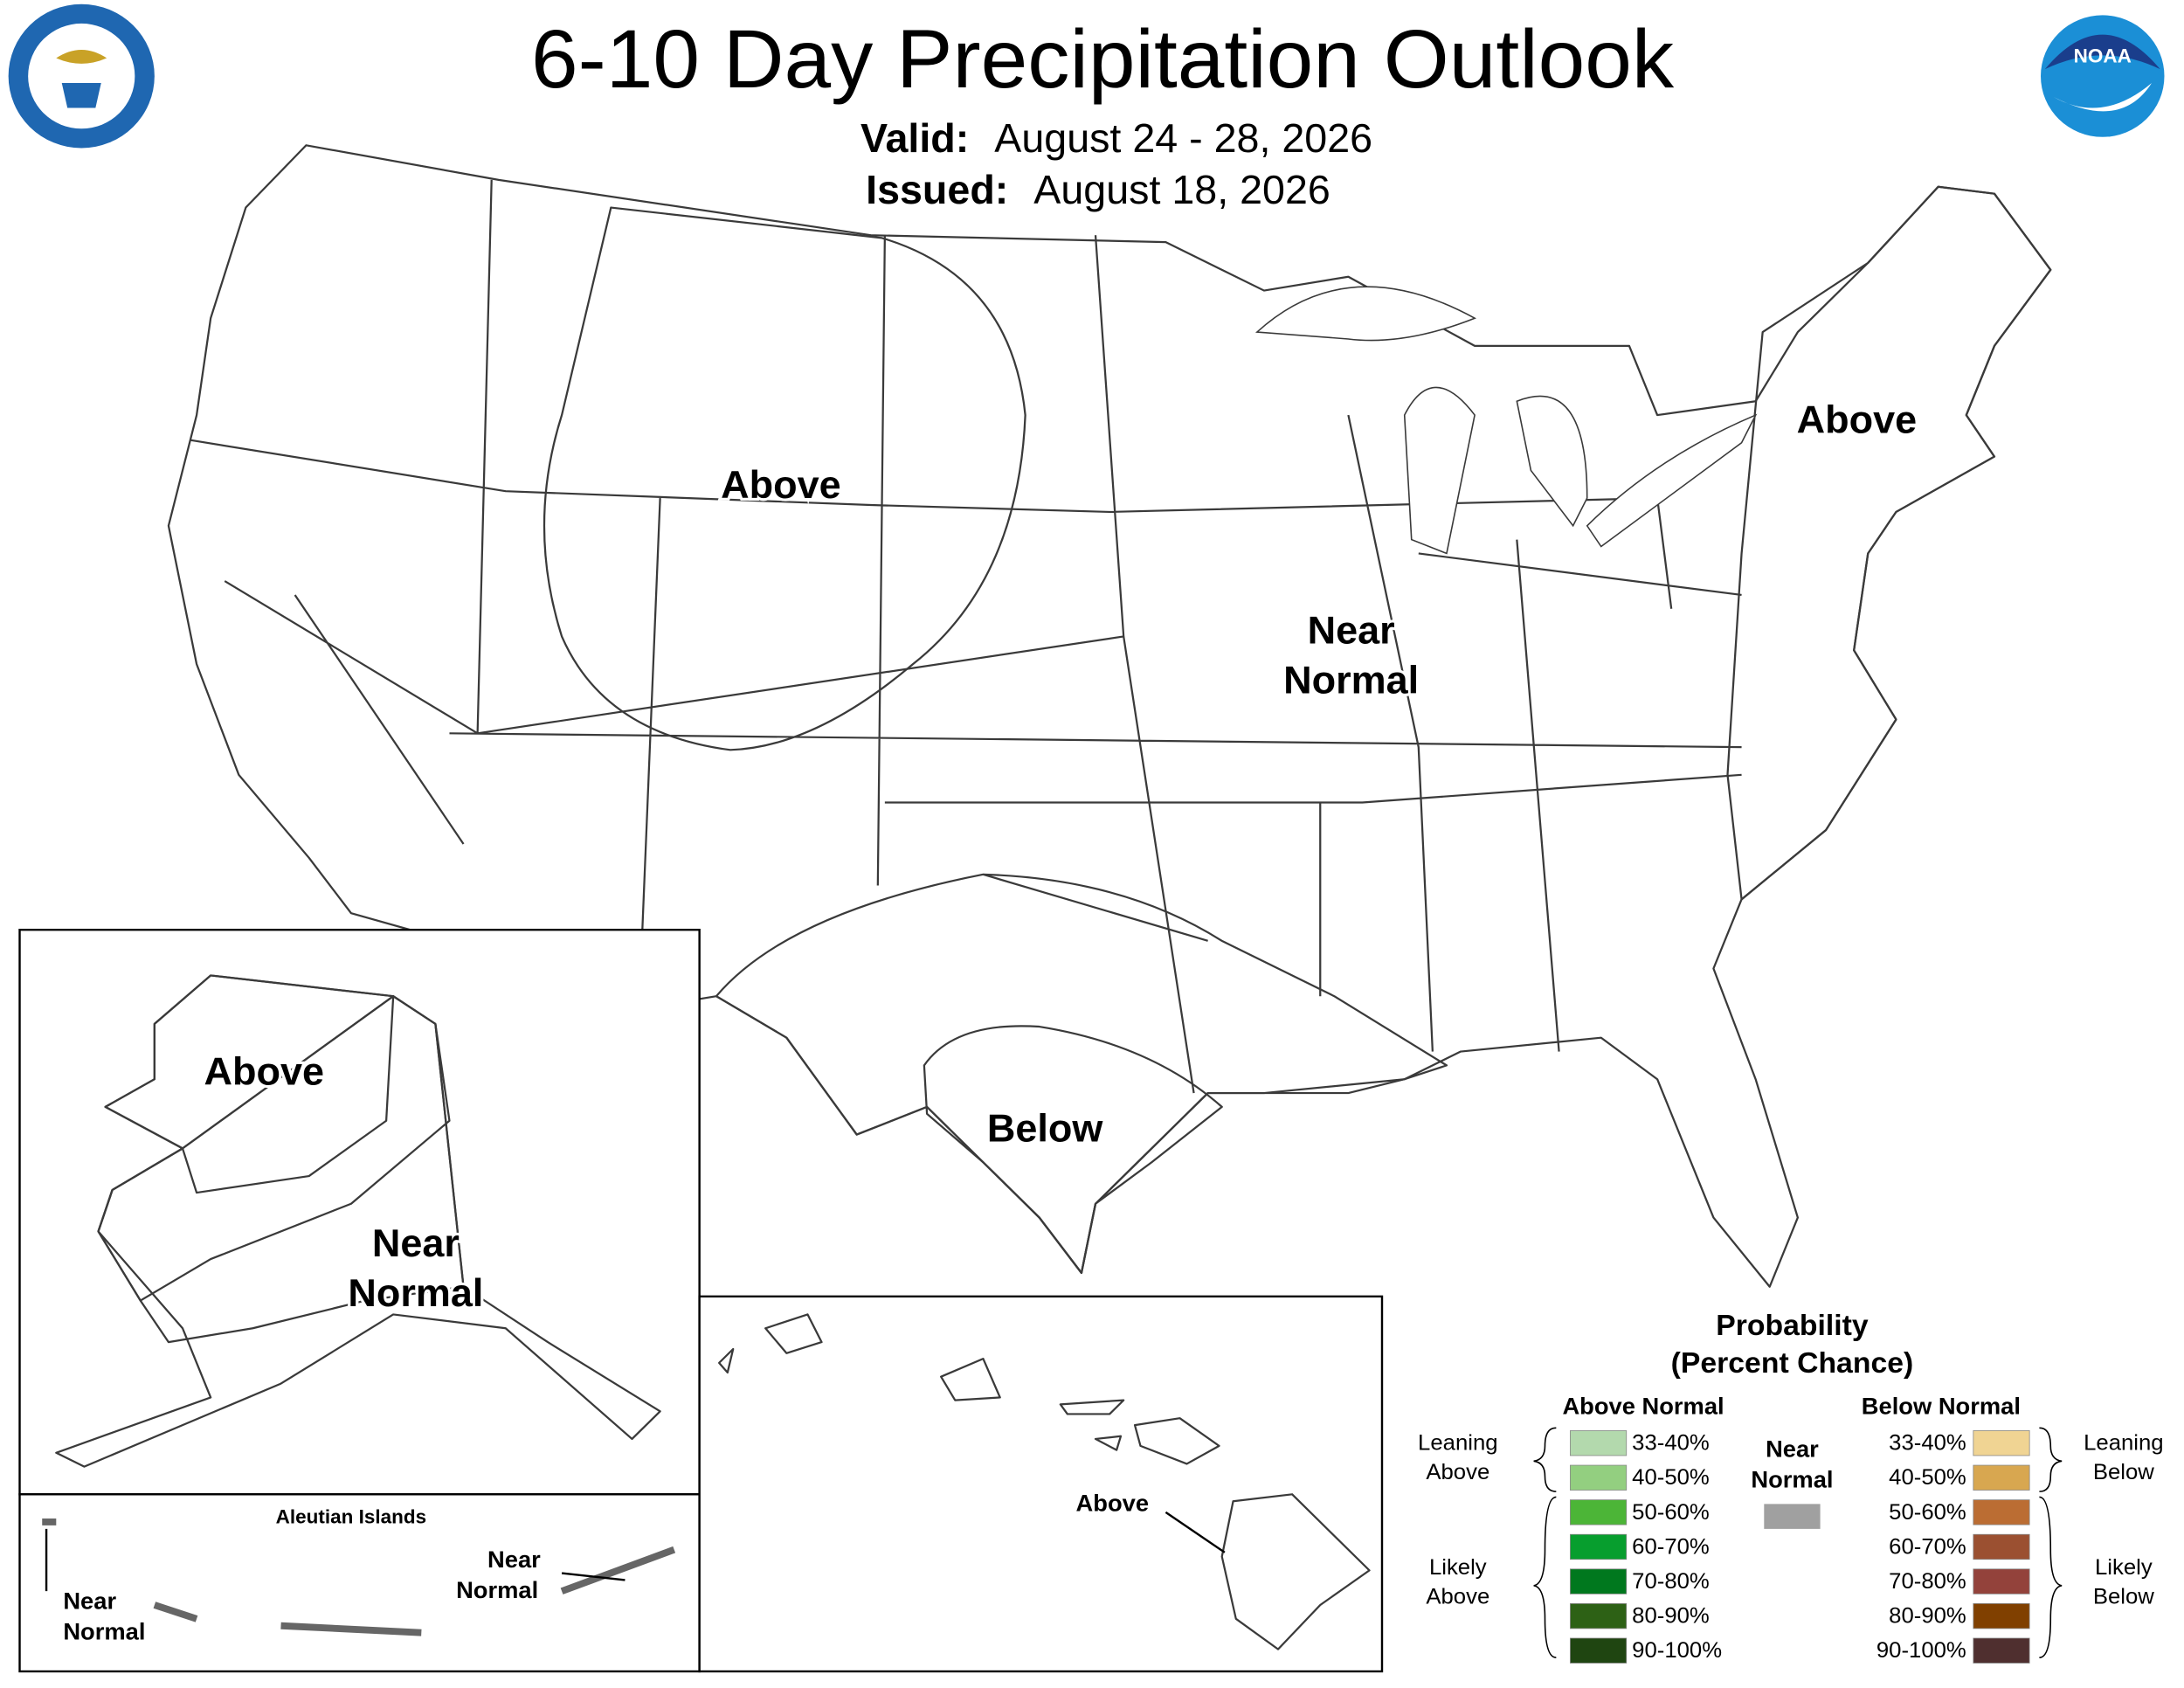 Image resolution: width=2184 pixels, height=1688 pixels. Describe the element at coordinates (2103, 97) in the screenshot. I see `noaa-wave` at that location.